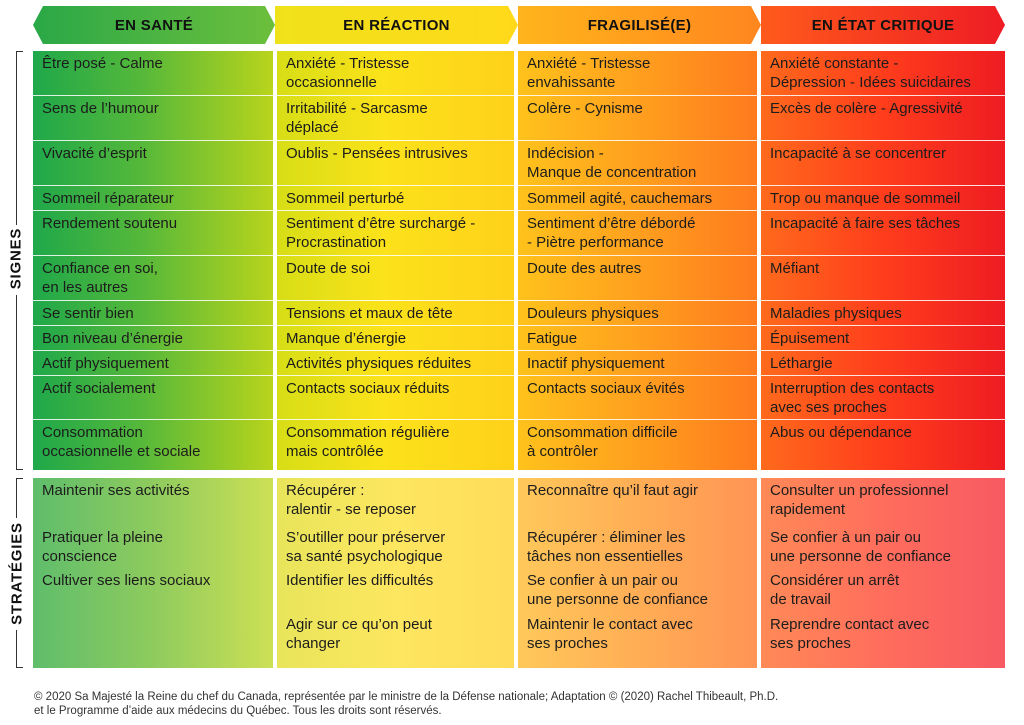  Describe the element at coordinates (121, 442) in the screenshot. I see `signes-cell: Consommation occasionnelle et sociale` at that location.